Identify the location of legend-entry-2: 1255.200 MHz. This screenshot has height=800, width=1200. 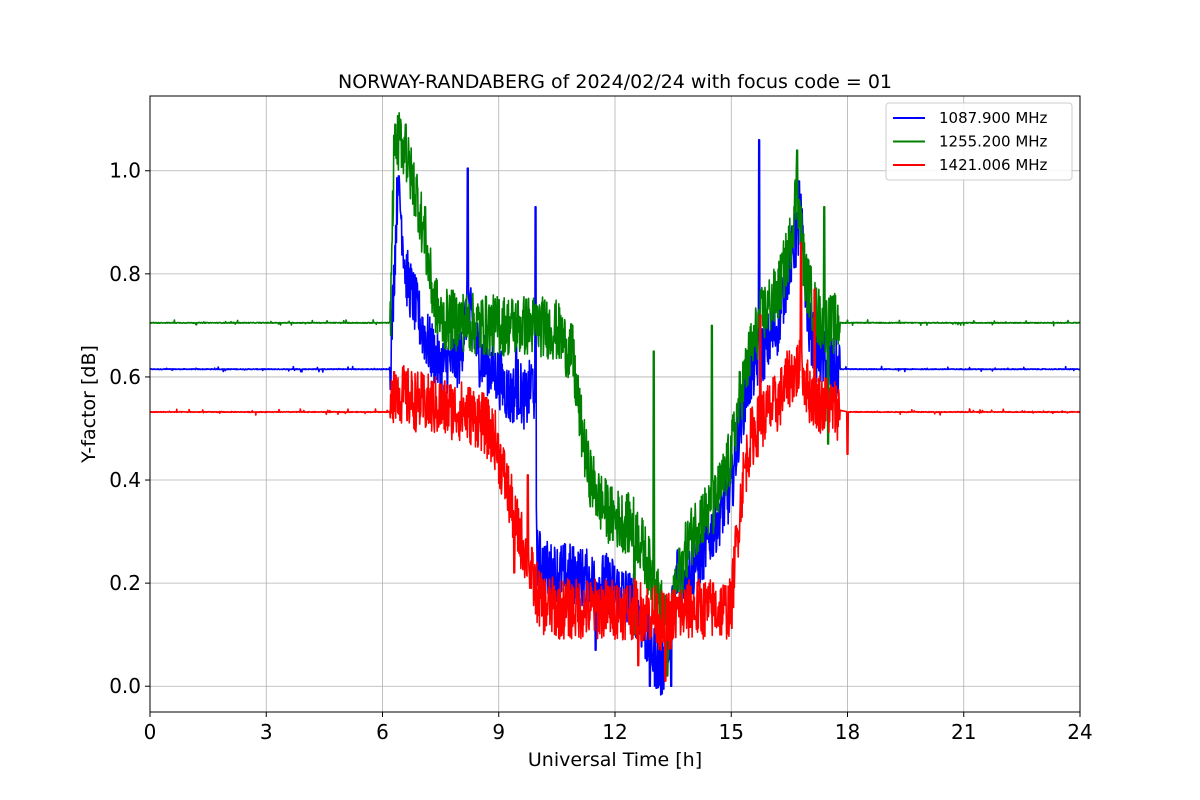
(993, 142).